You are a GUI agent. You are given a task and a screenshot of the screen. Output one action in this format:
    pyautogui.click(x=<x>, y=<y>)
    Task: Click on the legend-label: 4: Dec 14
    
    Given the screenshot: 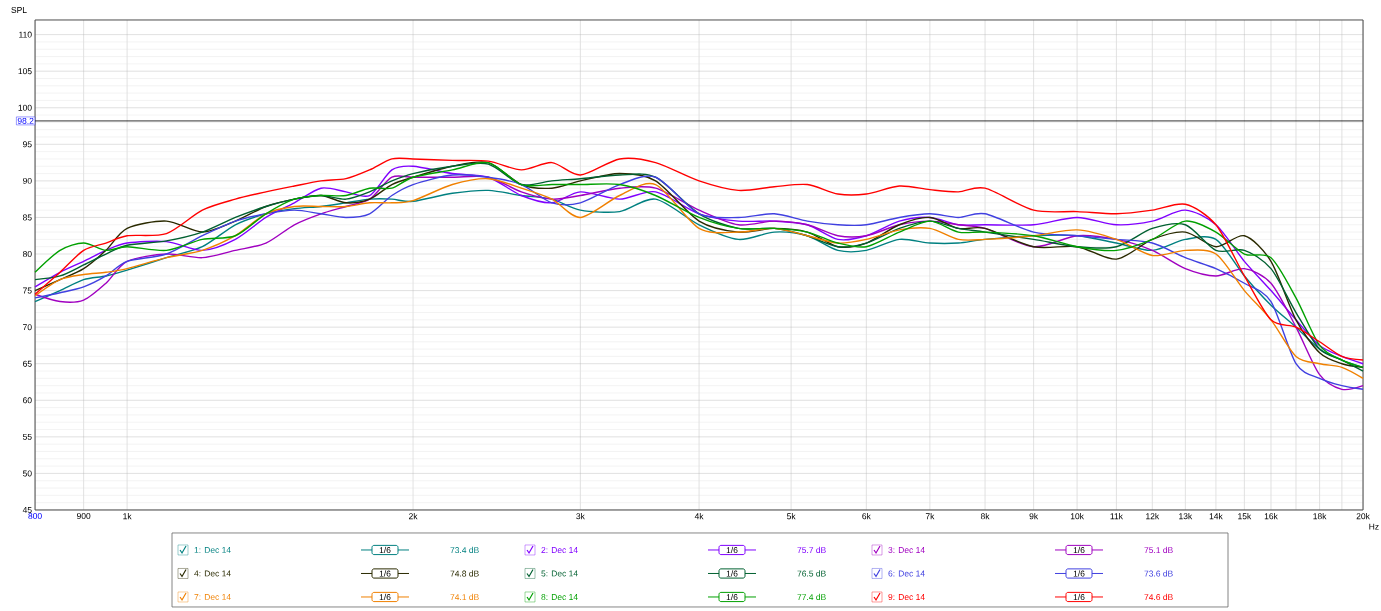 What is the action you would take?
    pyautogui.click(x=212, y=573)
    